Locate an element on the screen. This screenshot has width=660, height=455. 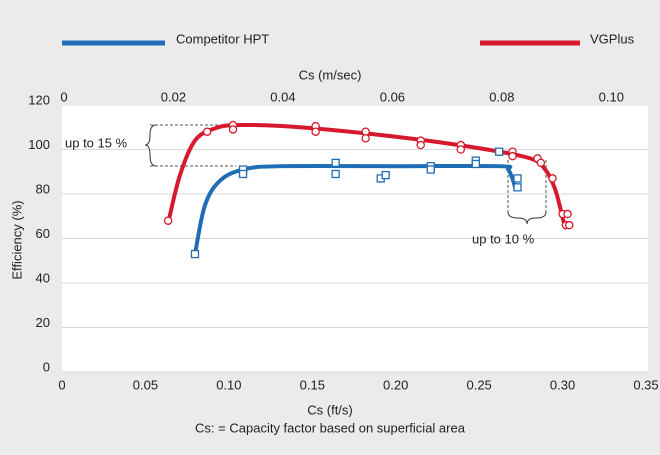
y-tick-label: 60 is located at coordinates (43, 233).